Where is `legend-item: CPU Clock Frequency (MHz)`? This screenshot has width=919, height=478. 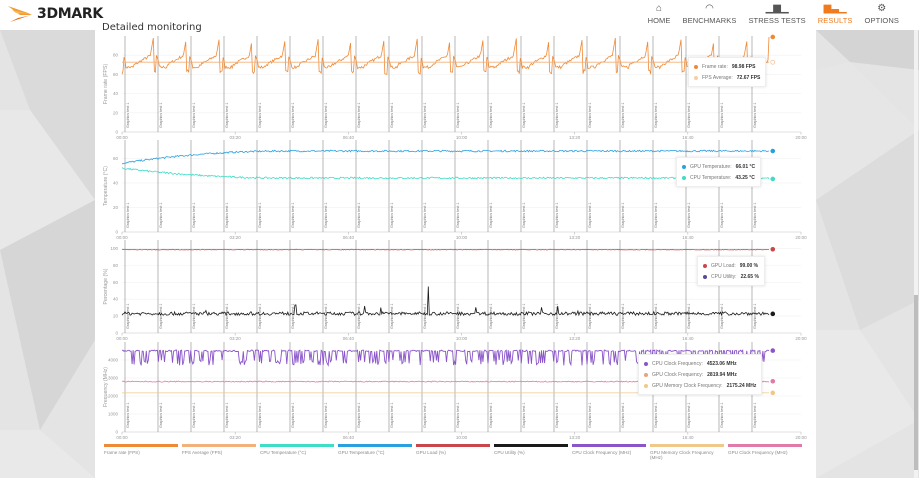
legend-item: CPU Clock Frequency (MHz) is located at coordinates (609, 452).